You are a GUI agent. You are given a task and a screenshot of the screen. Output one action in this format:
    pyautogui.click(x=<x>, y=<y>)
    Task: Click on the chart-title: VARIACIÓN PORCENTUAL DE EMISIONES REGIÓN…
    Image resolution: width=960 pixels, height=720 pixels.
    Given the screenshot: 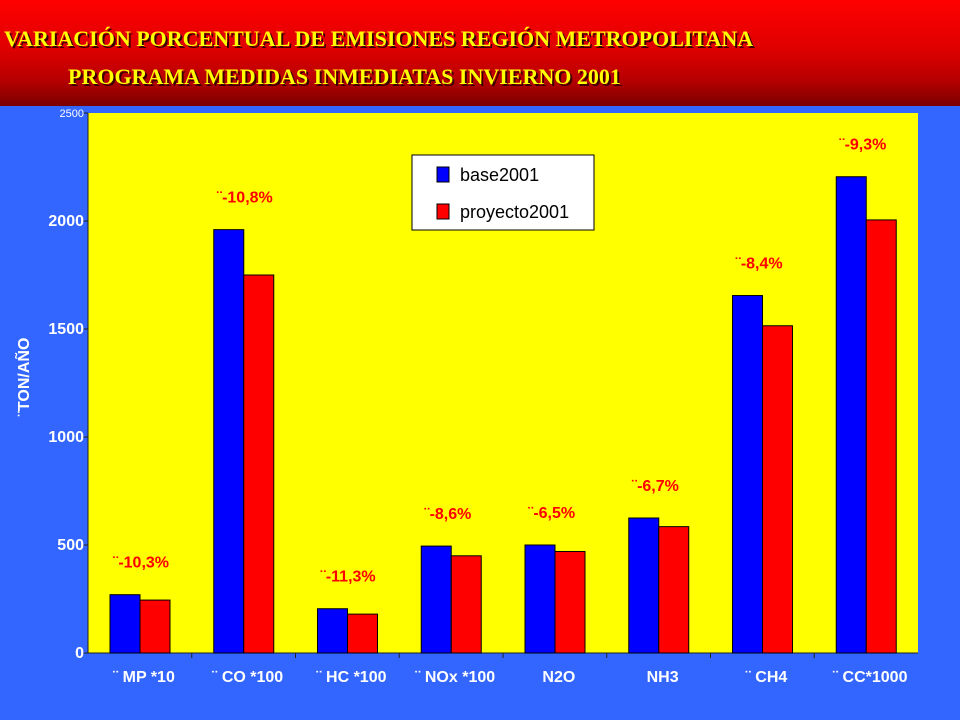 What is the action you would take?
    pyautogui.click(x=379, y=38)
    